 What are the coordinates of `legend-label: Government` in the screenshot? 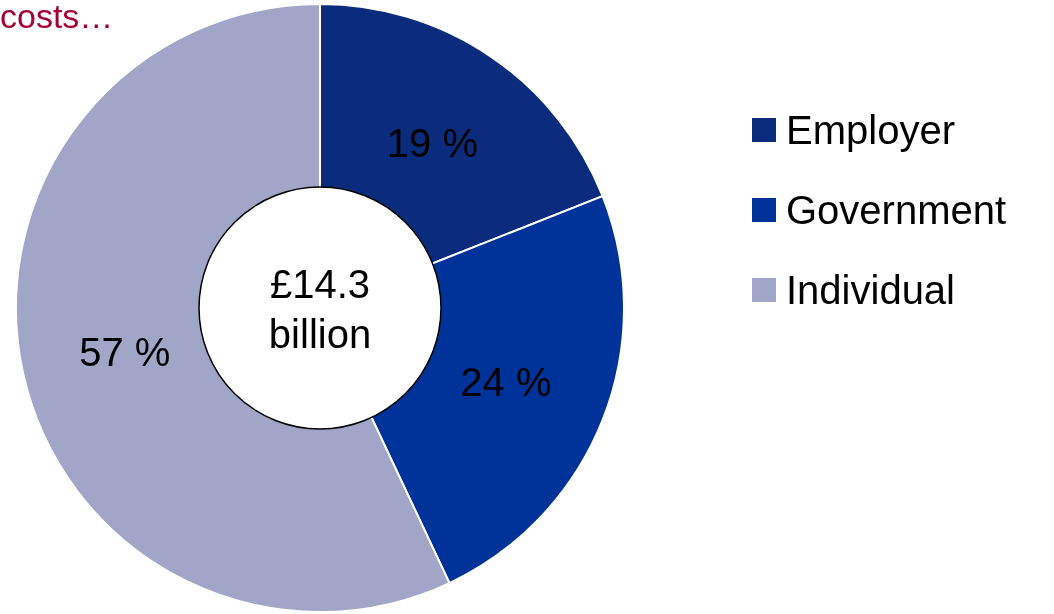 It's located at (896, 210).